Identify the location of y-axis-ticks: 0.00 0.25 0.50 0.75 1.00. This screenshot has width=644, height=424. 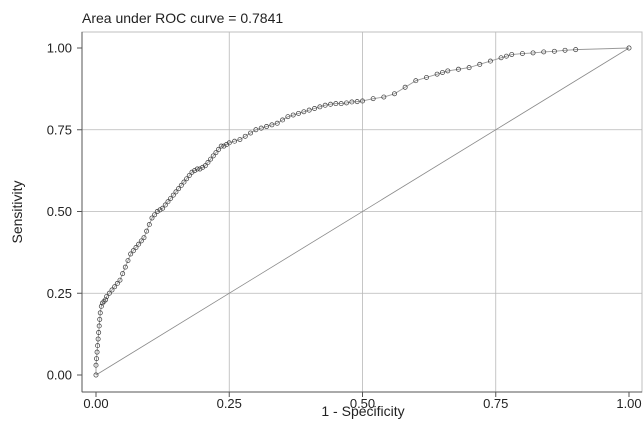
(64, 212).